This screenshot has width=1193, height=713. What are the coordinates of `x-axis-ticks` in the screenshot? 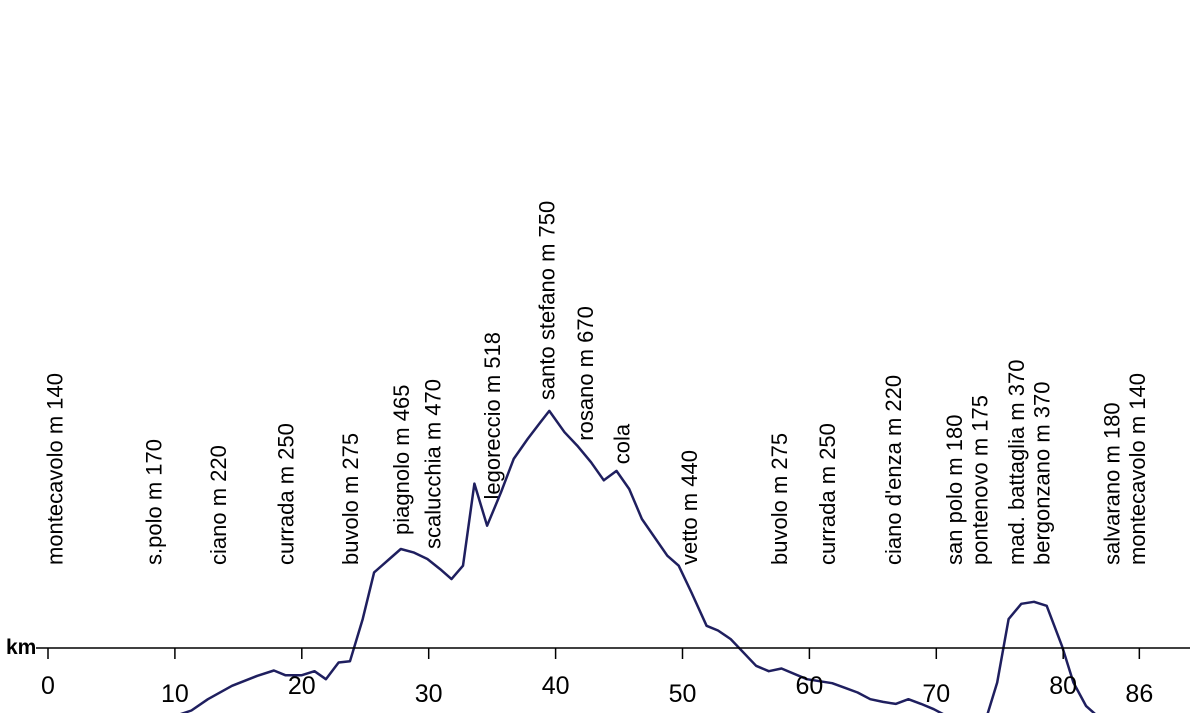 It's located at (594, 653).